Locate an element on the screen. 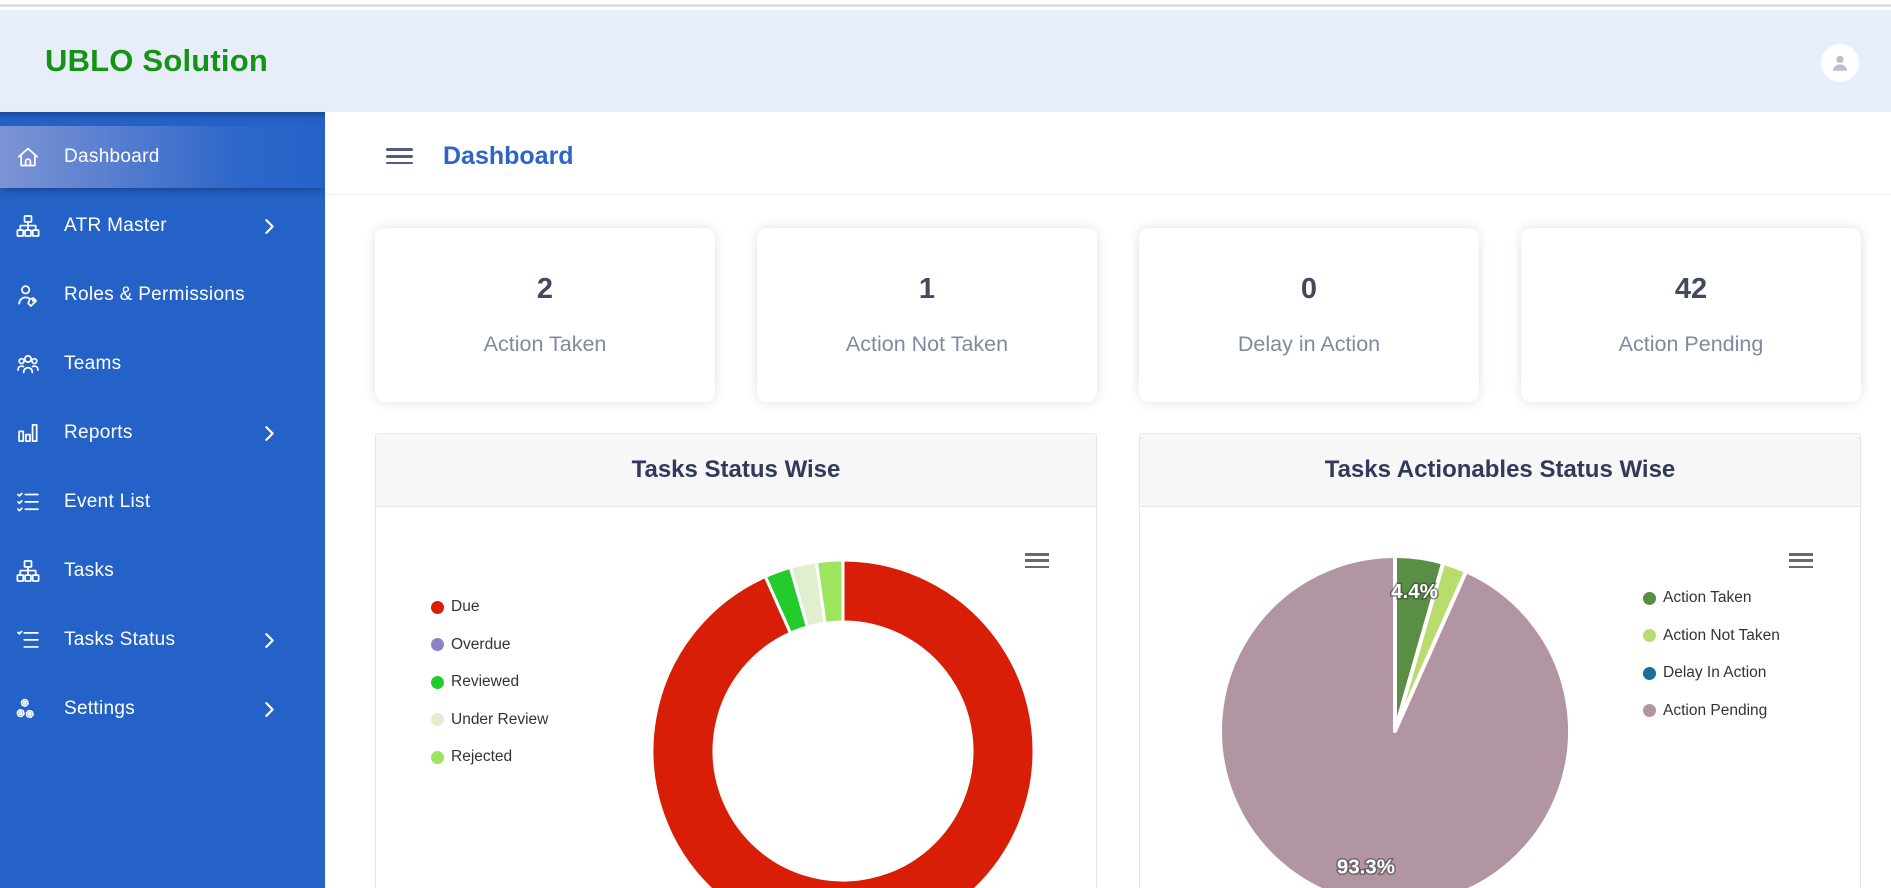 The width and height of the screenshot is (1891, 888). pie-slice-action-pending is located at coordinates (1395, 721).